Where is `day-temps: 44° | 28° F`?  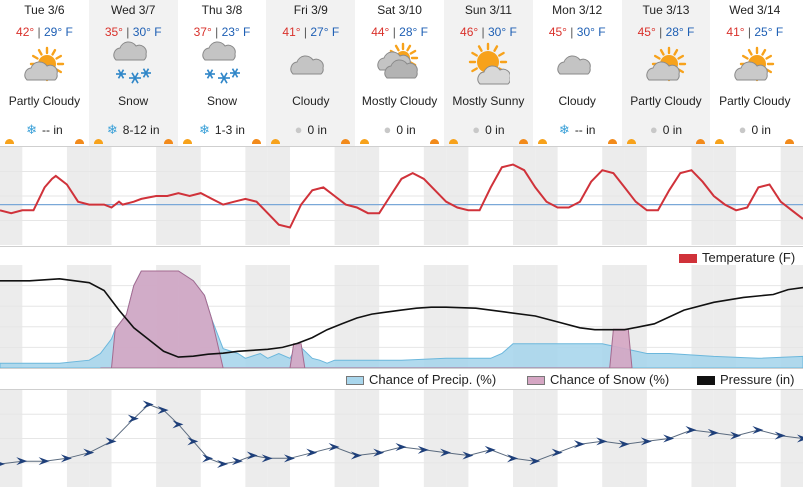 day-temps: 44° | 28° F is located at coordinates (399, 32).